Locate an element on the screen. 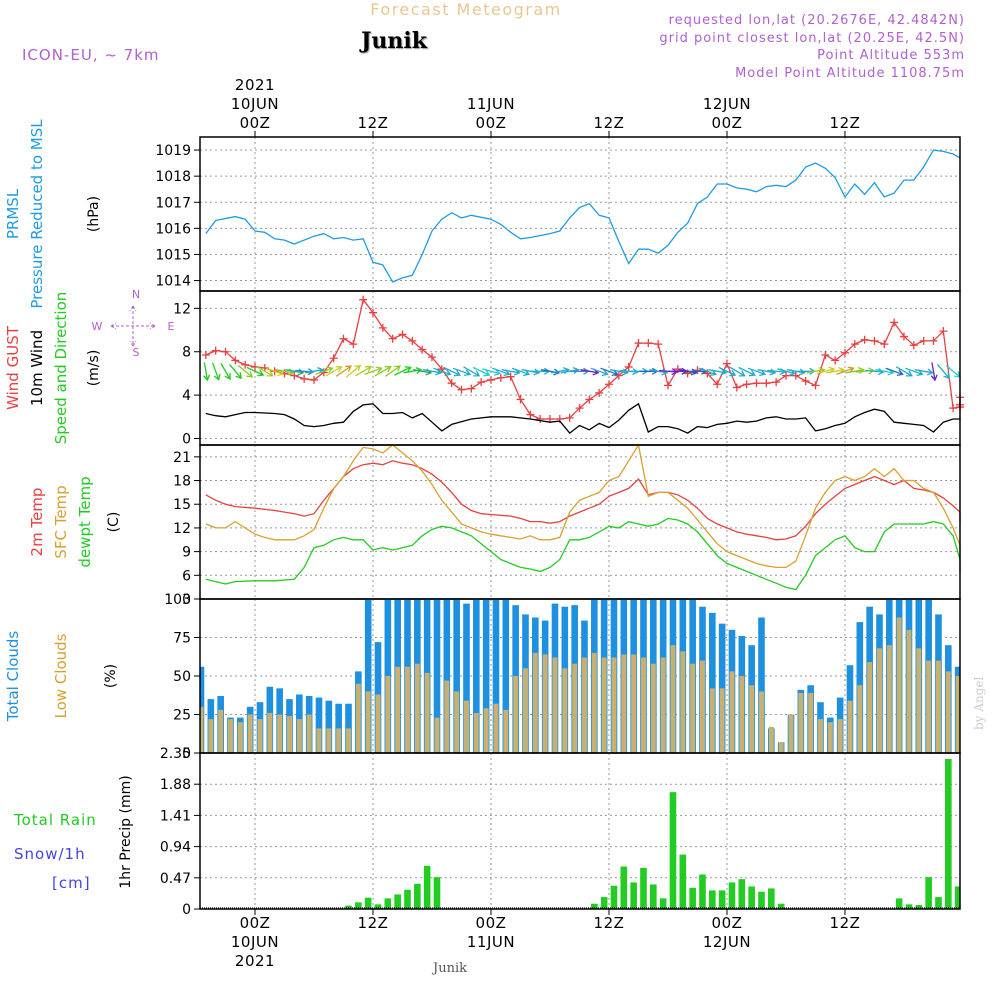 The image size is (1000, 1000). y-axis-label: Total Clouds is located at coordinates (13, 677).